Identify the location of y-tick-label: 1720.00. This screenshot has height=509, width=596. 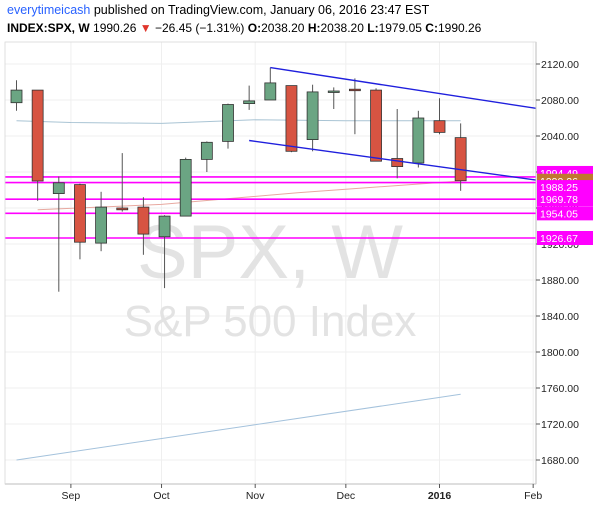
(560, 425).